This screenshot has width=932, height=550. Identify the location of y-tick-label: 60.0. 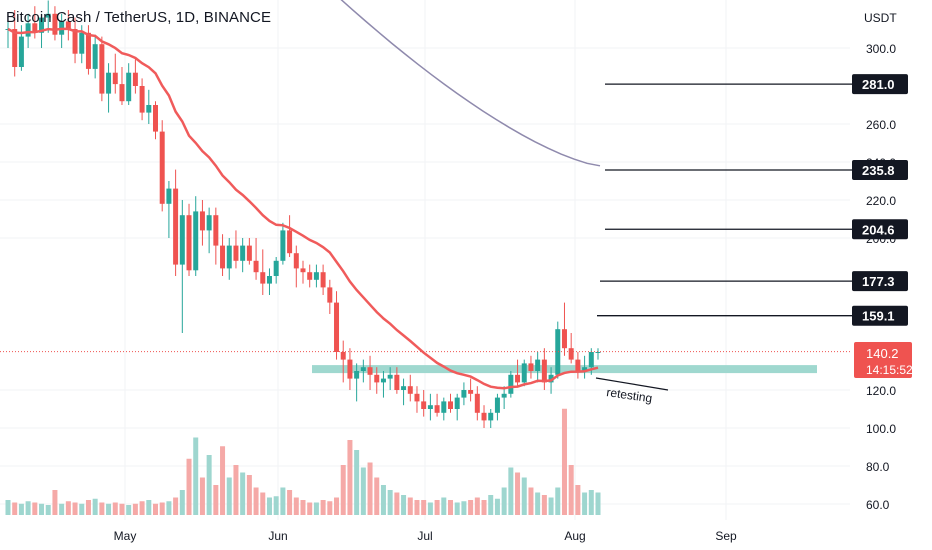
(878, 505).